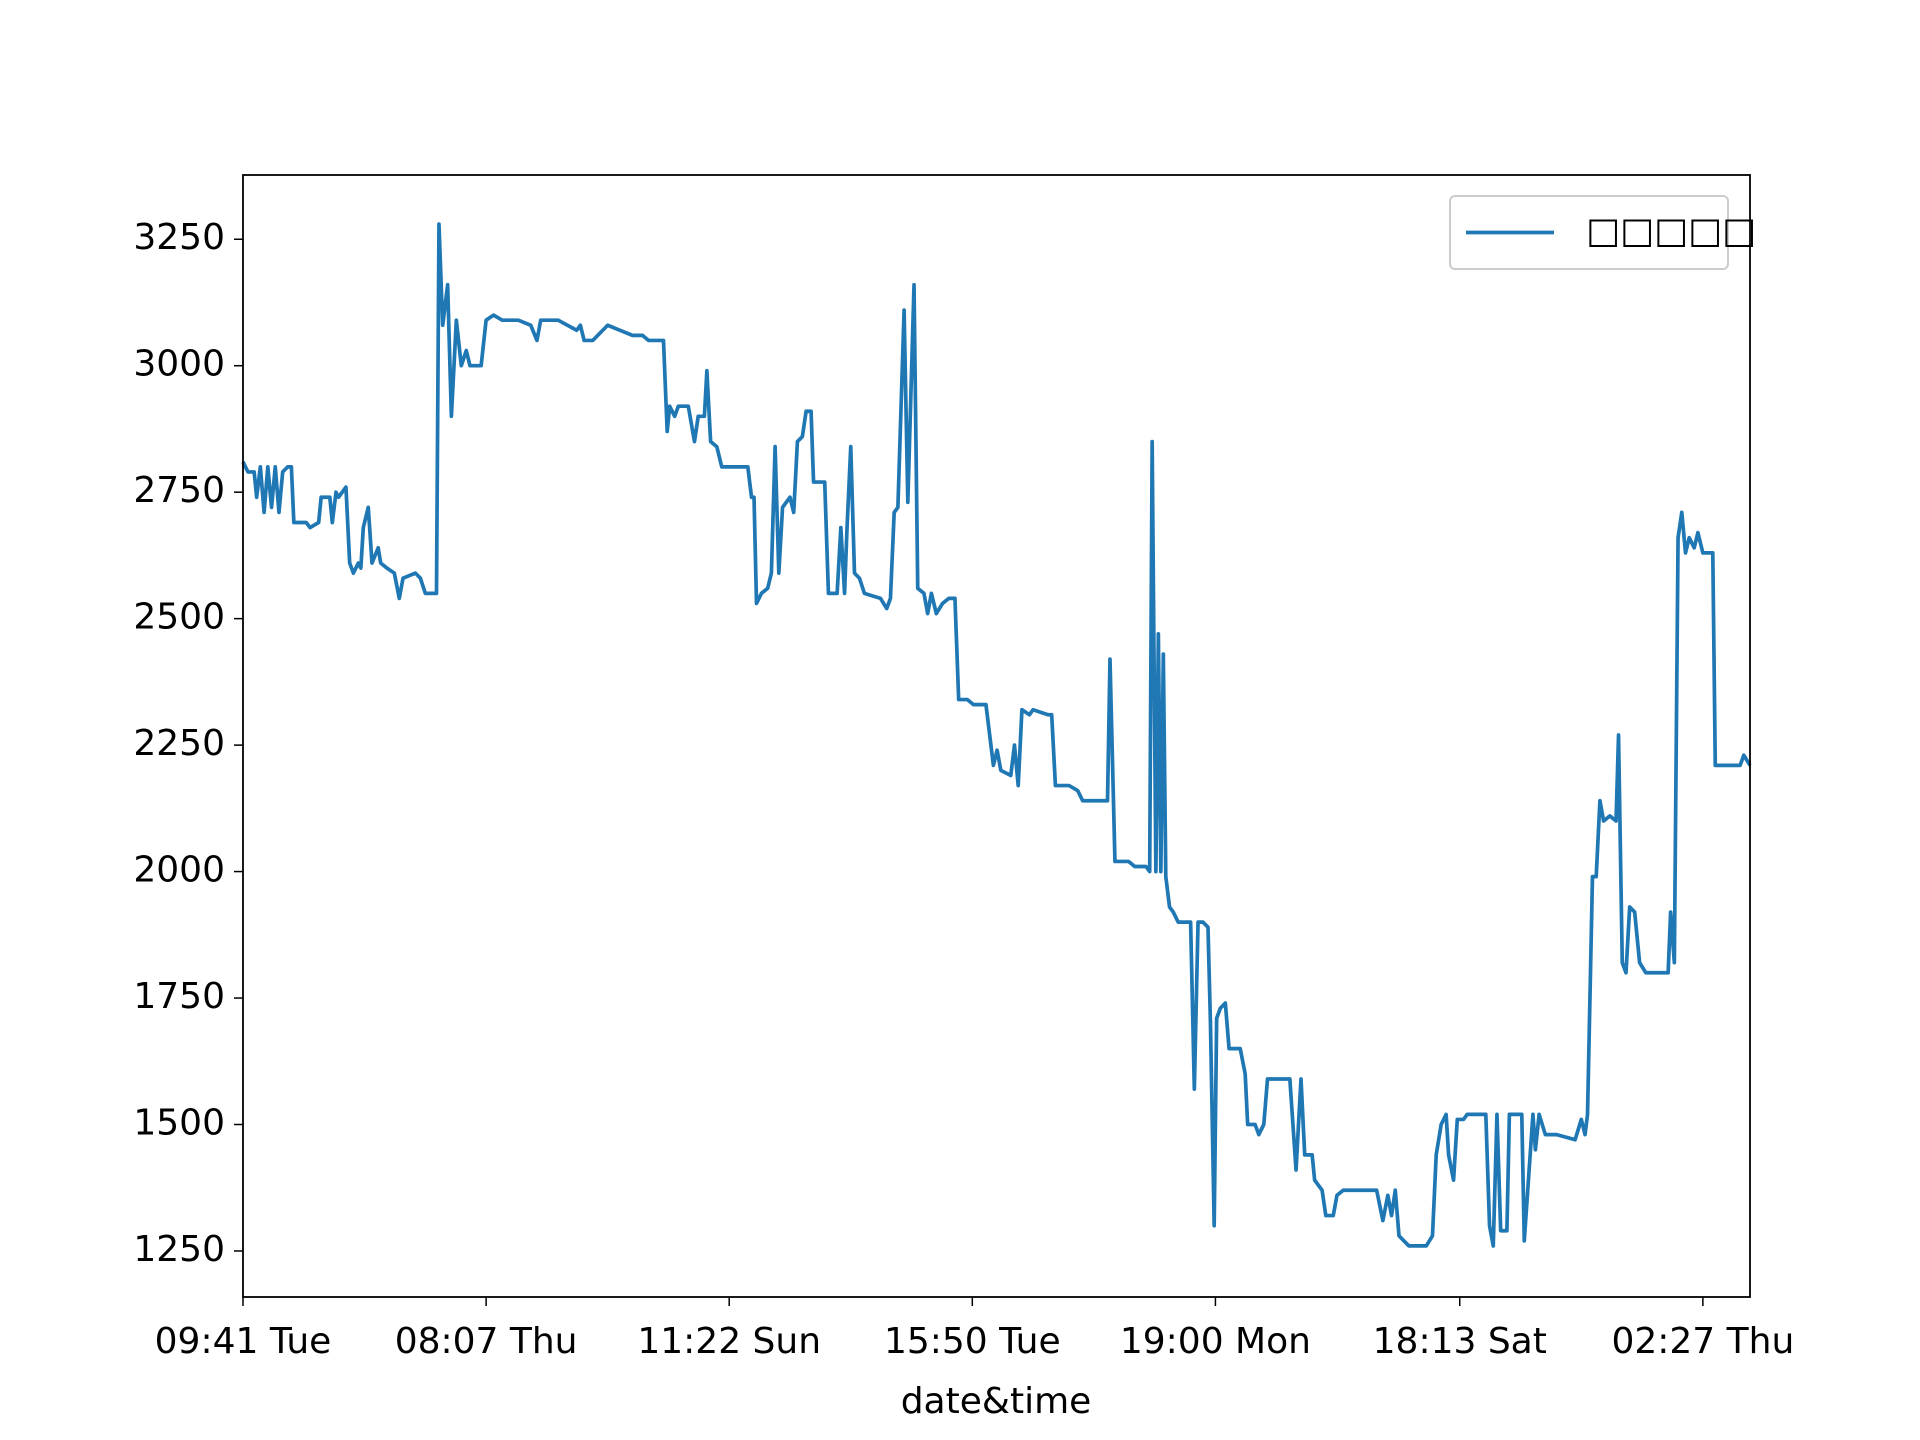  What do you see at coordinates (1671, 231) in the screenshot?
I see `legend-label: □□□□□` at bounding box center [1671, 231].